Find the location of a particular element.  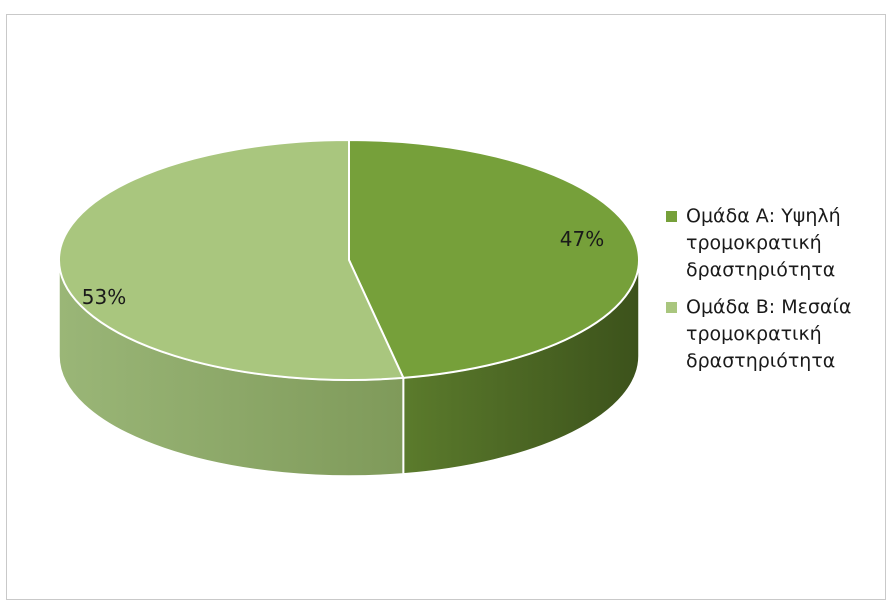

pie-slice-group-a is located at coordinates (494, 258).